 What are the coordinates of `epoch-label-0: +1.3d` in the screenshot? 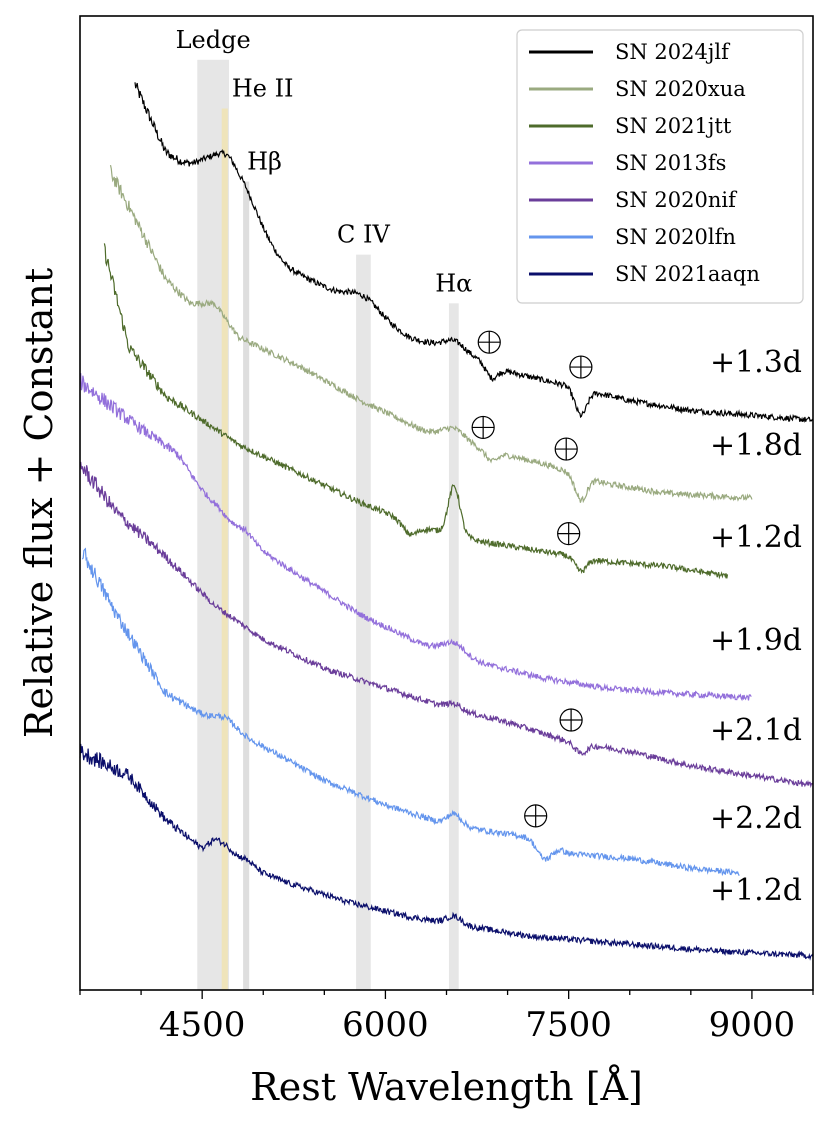 It's located at (756, 362).